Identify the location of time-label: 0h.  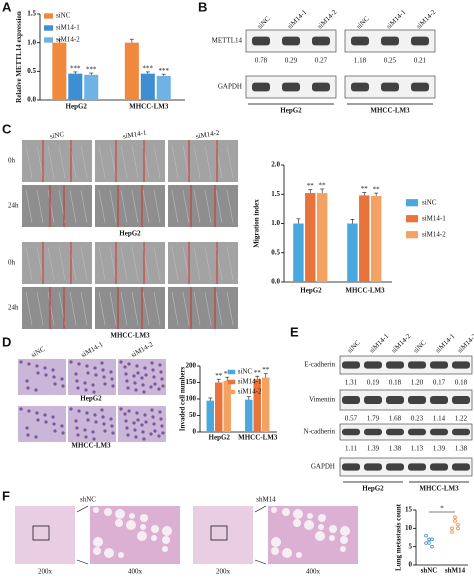
(12, 161).